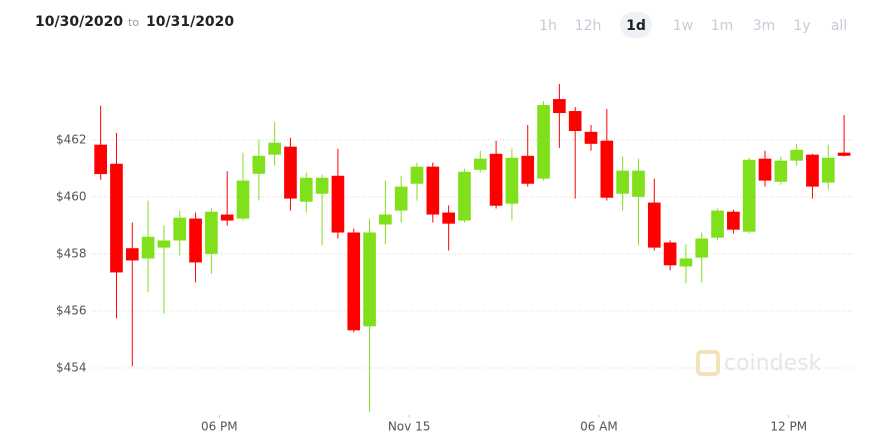 The image size is (873, 441). Describe the element at coordinates (71, 310) in the screenshot. I see `y-tick-label: $456` at that location.